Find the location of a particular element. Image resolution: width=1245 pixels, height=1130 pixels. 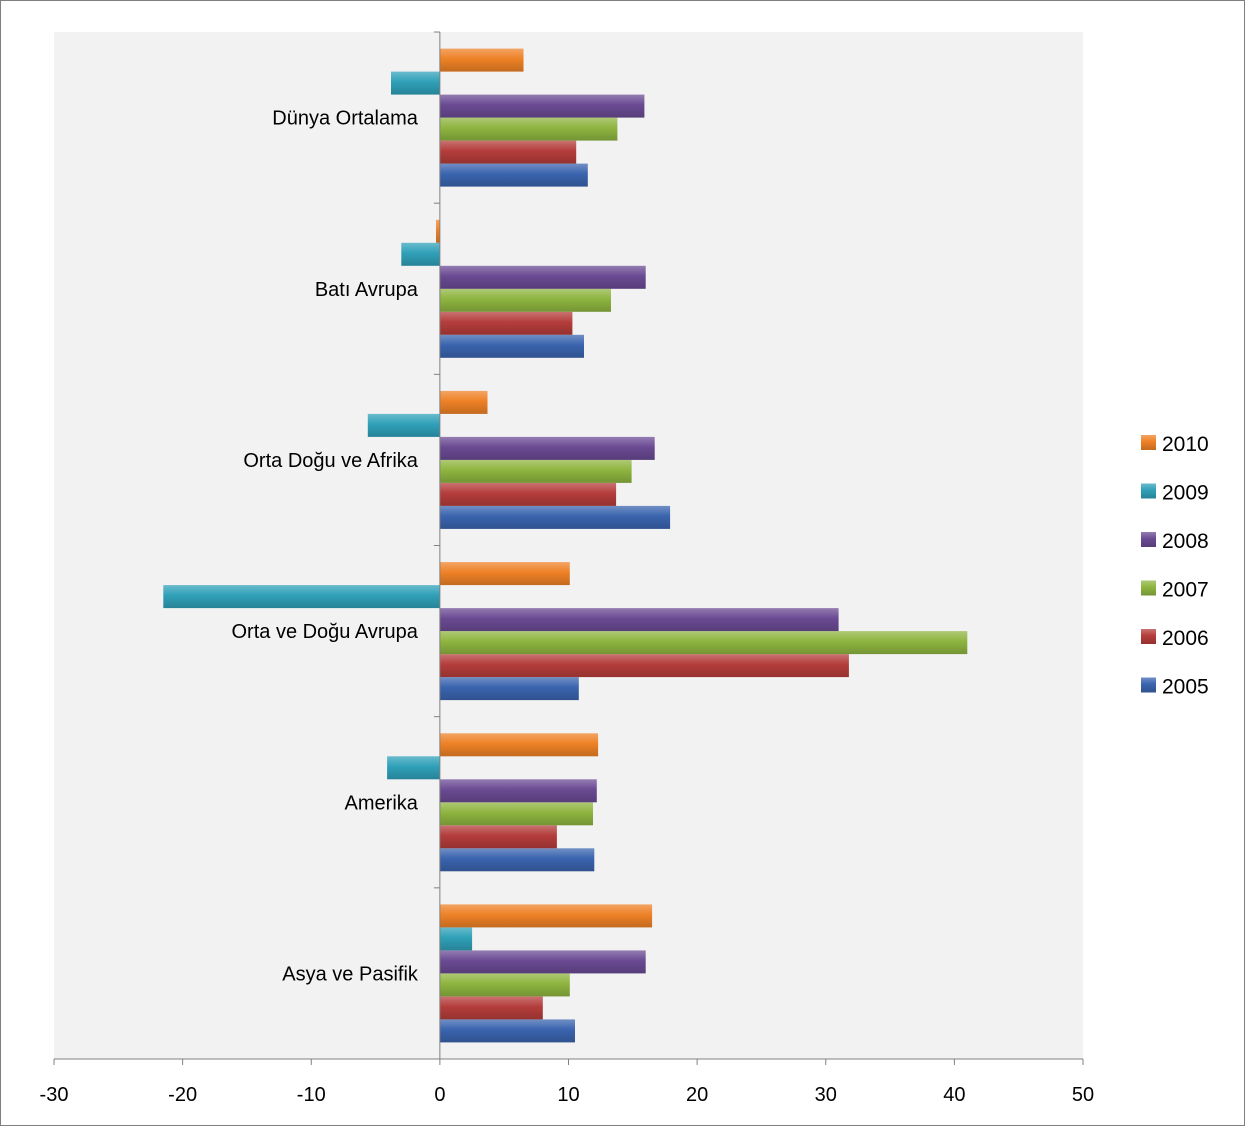

legend-swatch-2008 is located at coordinates (1148, 539).